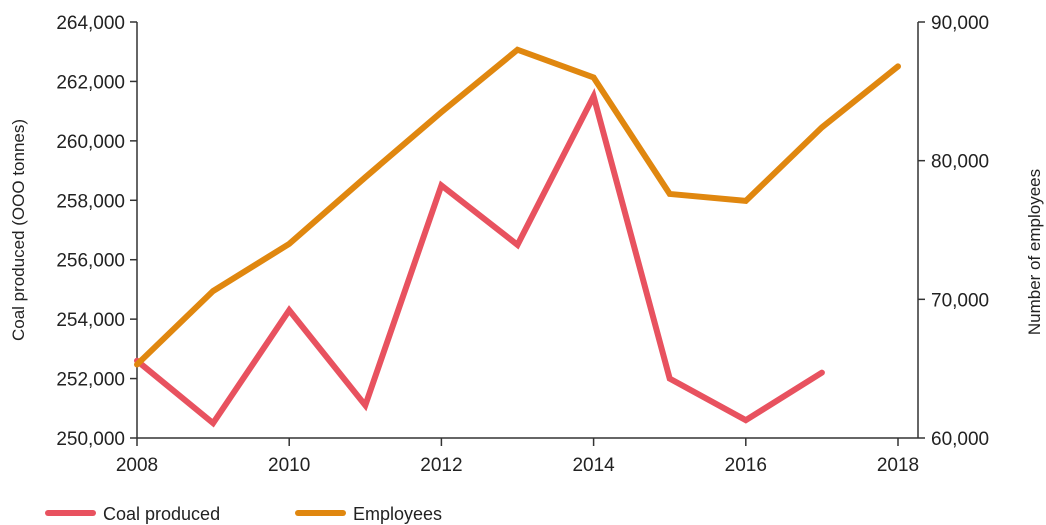  What do you see at coordinates (960, 162) in the screenshot?
I see `right-tick-label: 80,000` at bounding box center [960, 162].